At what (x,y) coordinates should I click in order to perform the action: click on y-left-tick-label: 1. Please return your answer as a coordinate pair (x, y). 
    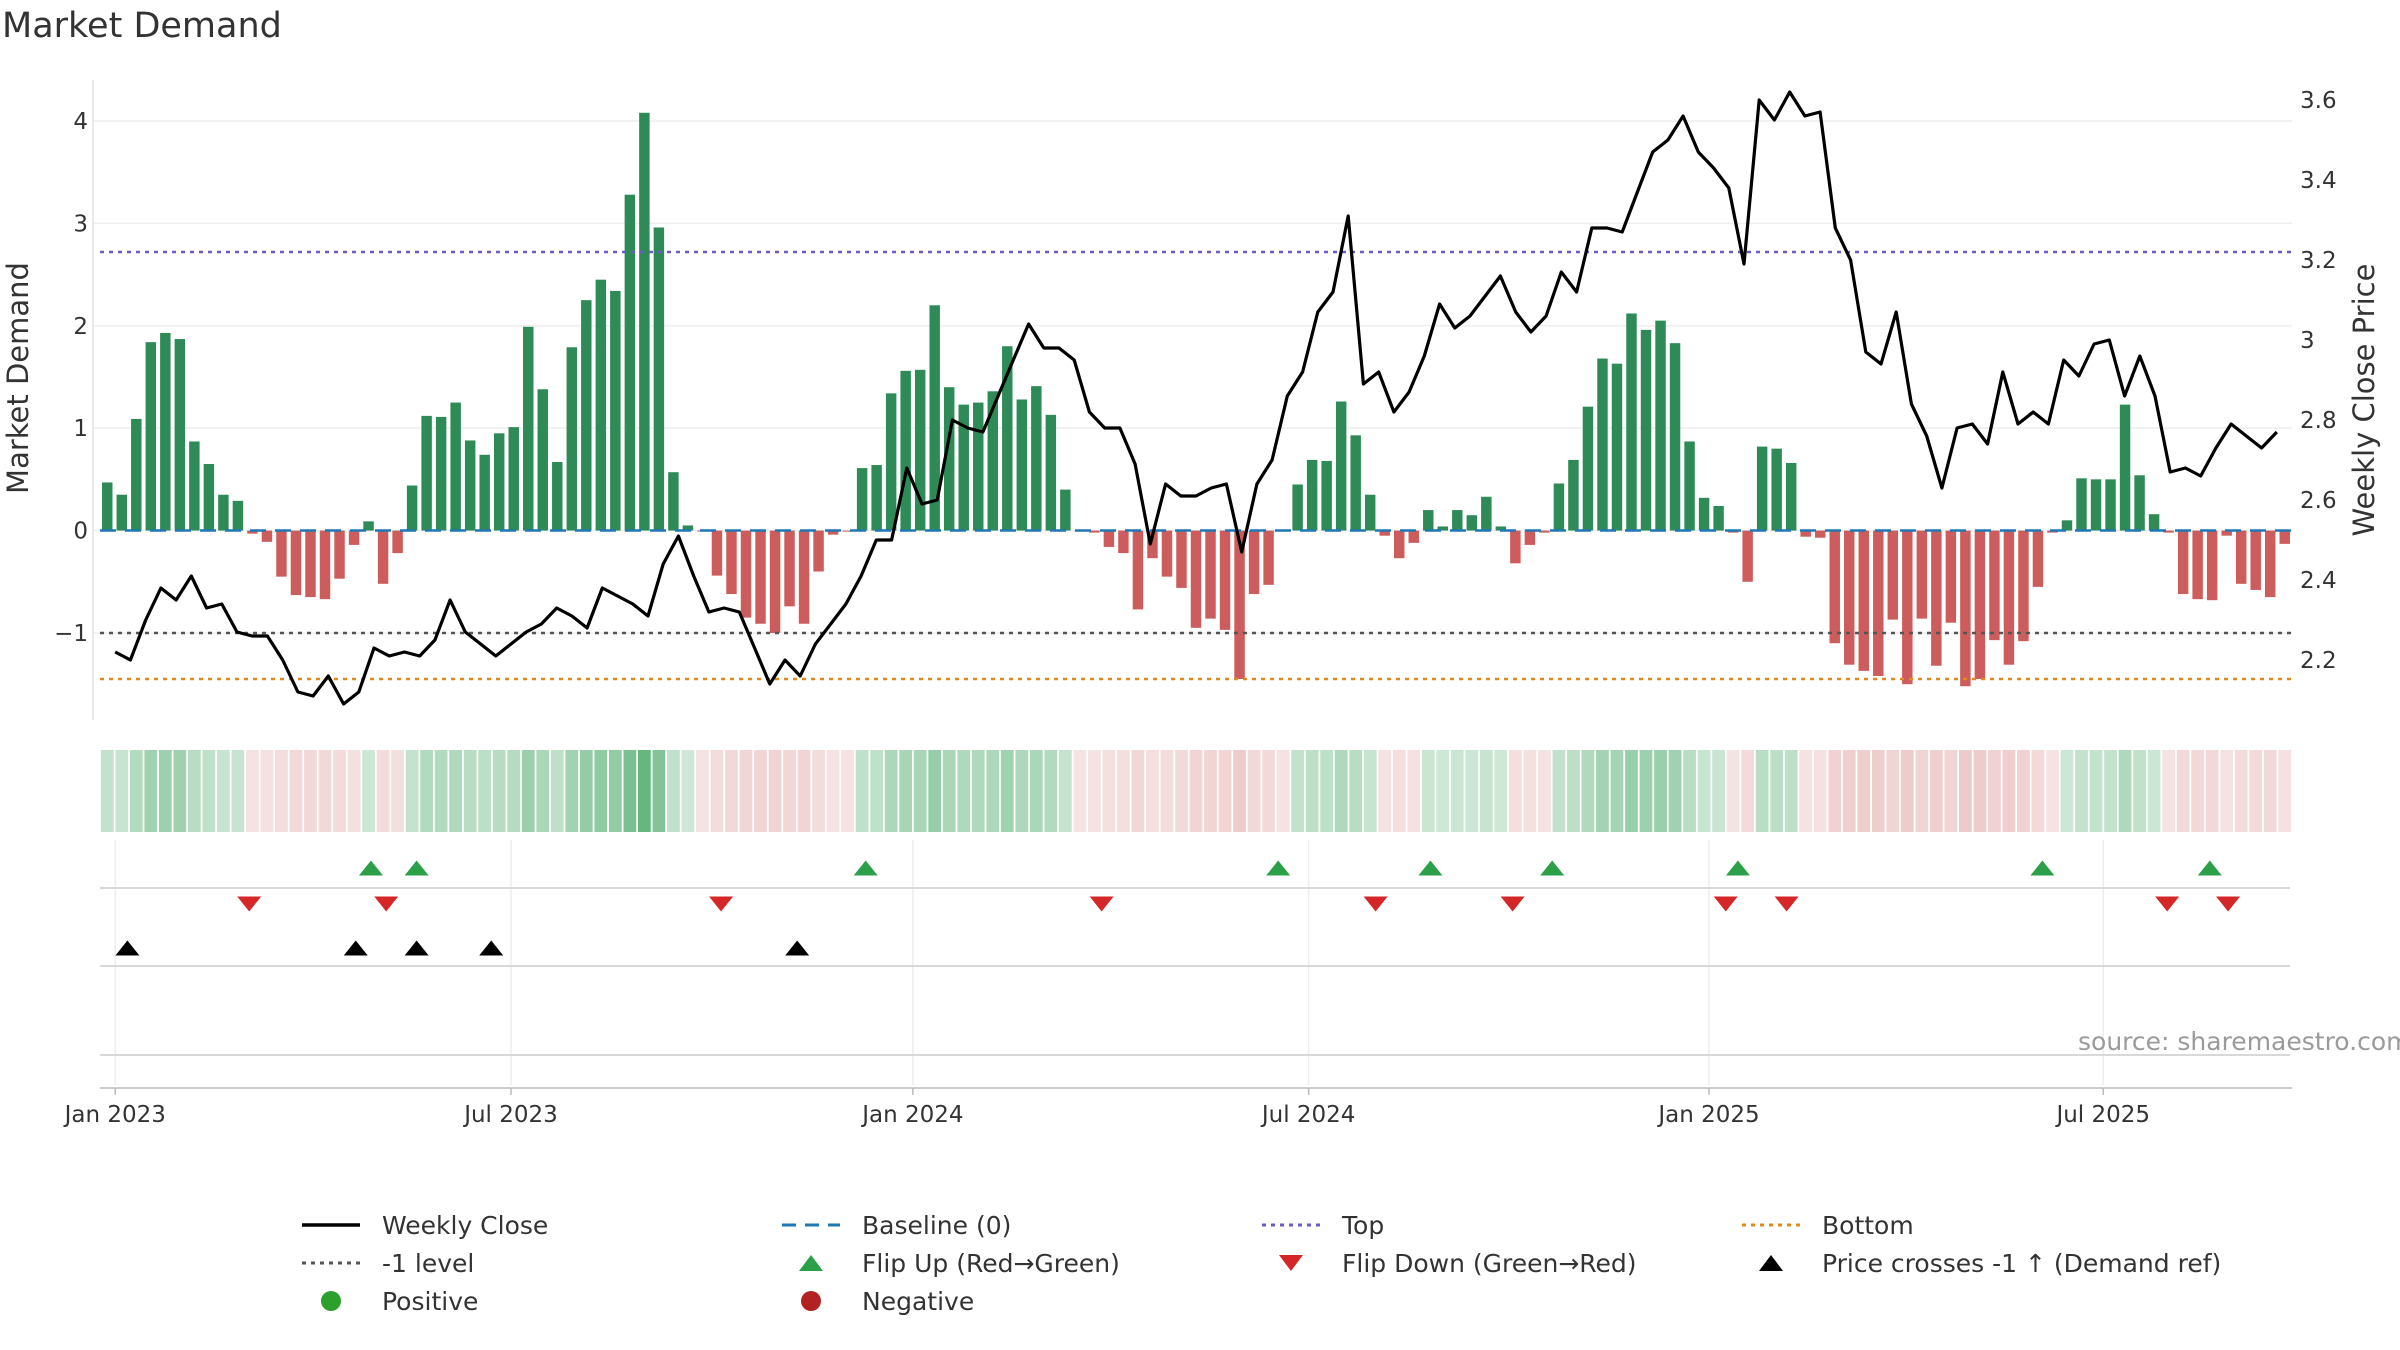
    Looking at the image, I should click on (80, 429).